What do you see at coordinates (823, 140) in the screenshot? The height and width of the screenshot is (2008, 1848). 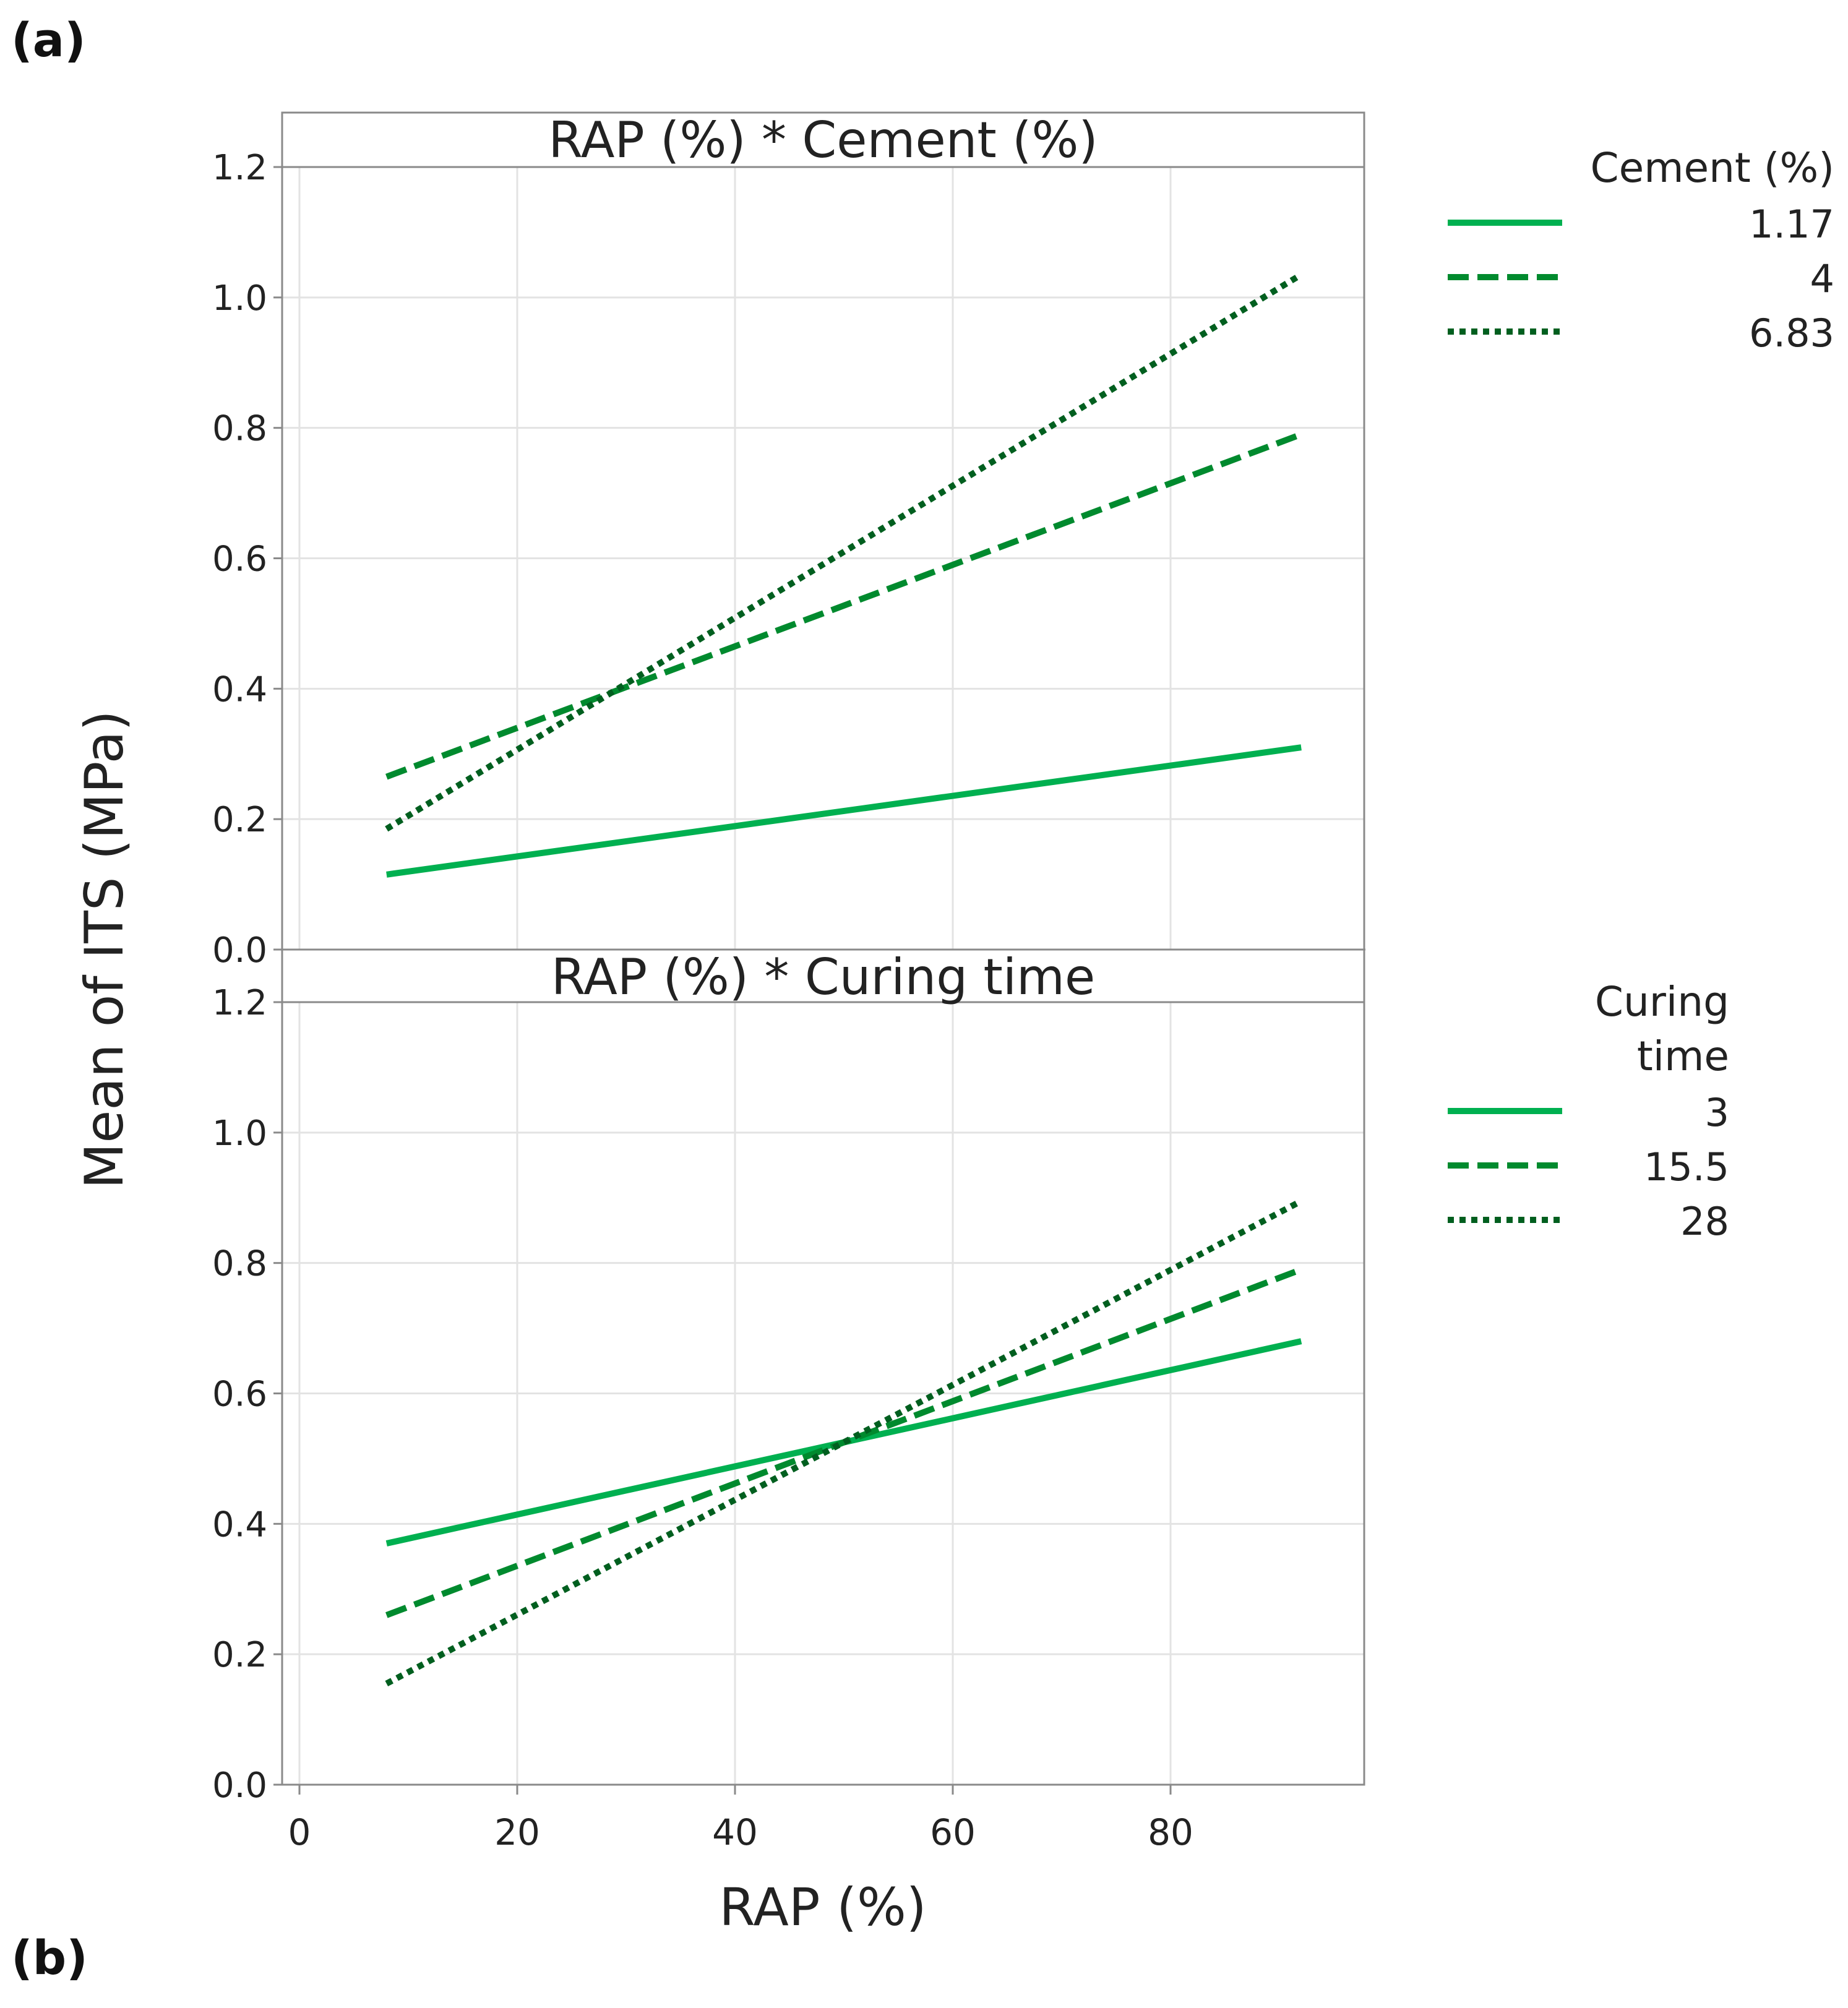 I see `panel-title-cement: RAP (%) * Cement (%)` at bounding box center [823, 140].